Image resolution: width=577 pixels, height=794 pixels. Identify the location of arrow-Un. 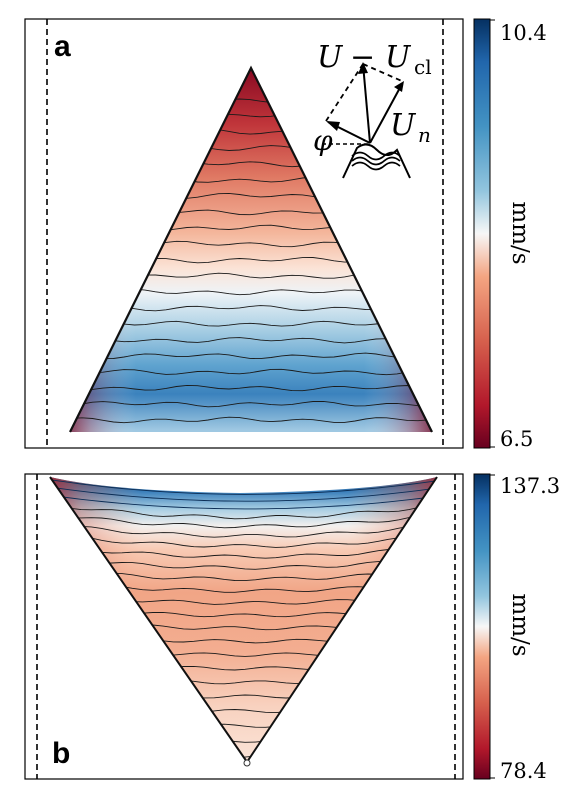
(386, 113).